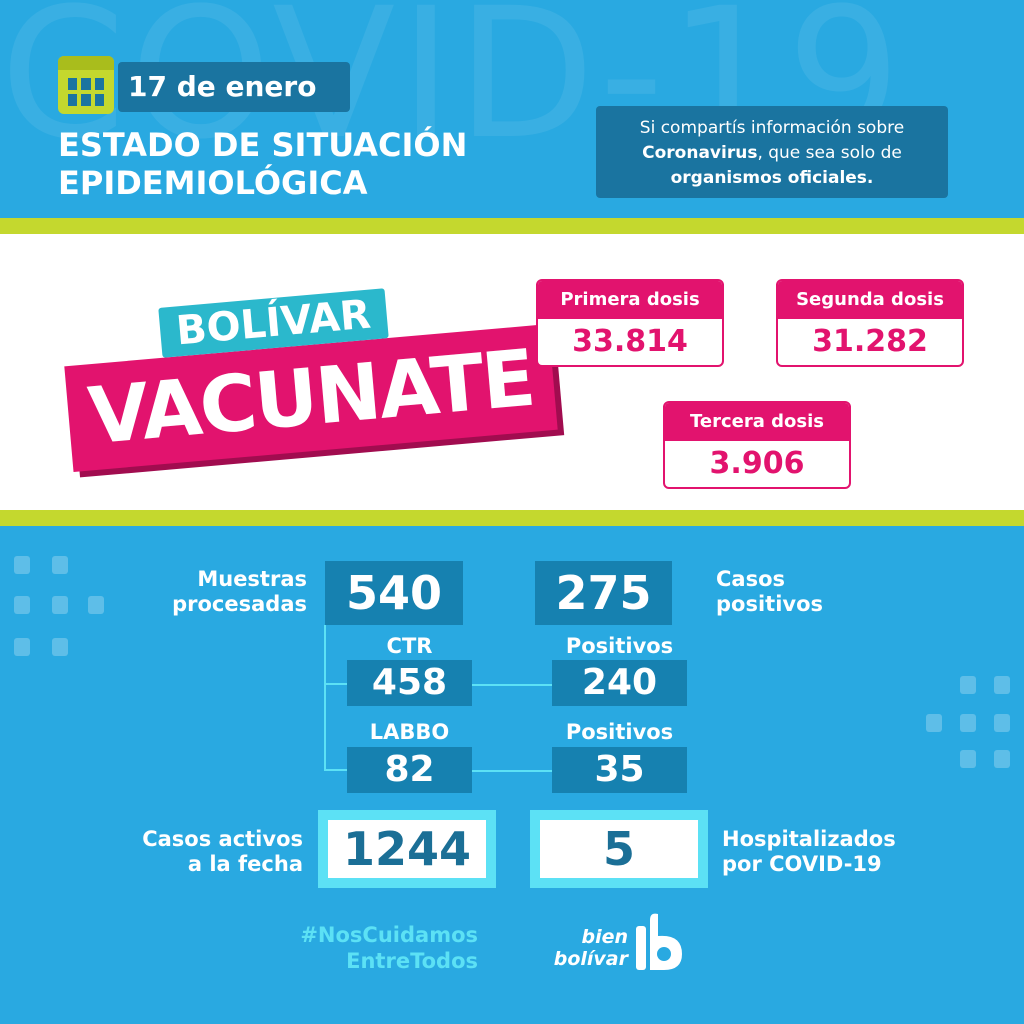 This screenshot has height=1024, width=1024. Describe the element at coordinates (234, 87) in the screenshot. I see `date-label: 17 de enero` at that location.